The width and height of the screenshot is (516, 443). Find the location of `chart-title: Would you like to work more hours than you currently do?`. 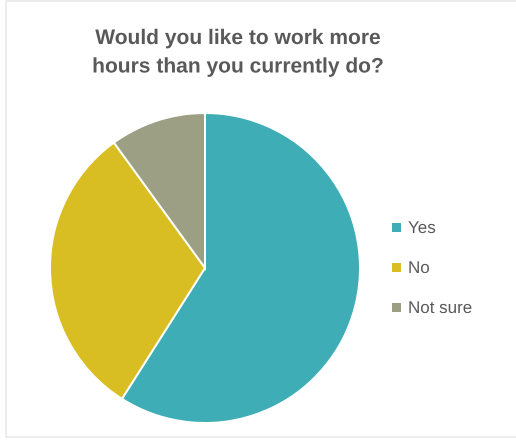

chart-title: Would you like to work more hours than you currently do? is located at coordinates (238, 52).